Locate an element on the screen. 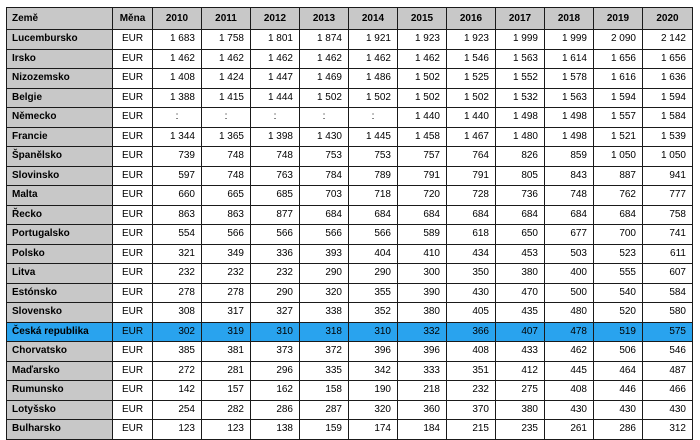 This screenshot has height=440, width=700. value-cell: 941 is located at coordinates (667, 175).